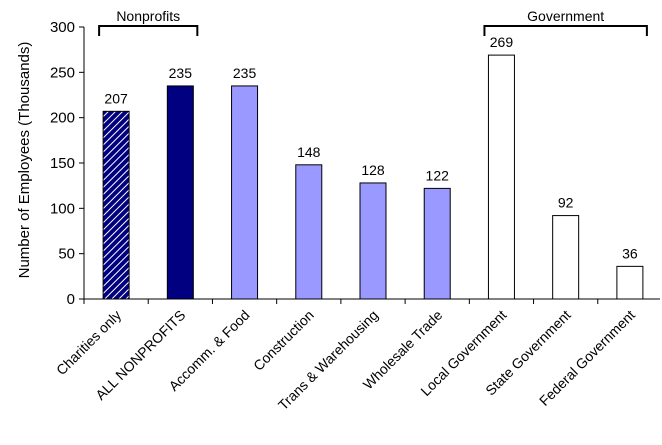  Describe the element at coordinates (62, 163) in the screenshot. I see `y-tick-label: 150` at that location.